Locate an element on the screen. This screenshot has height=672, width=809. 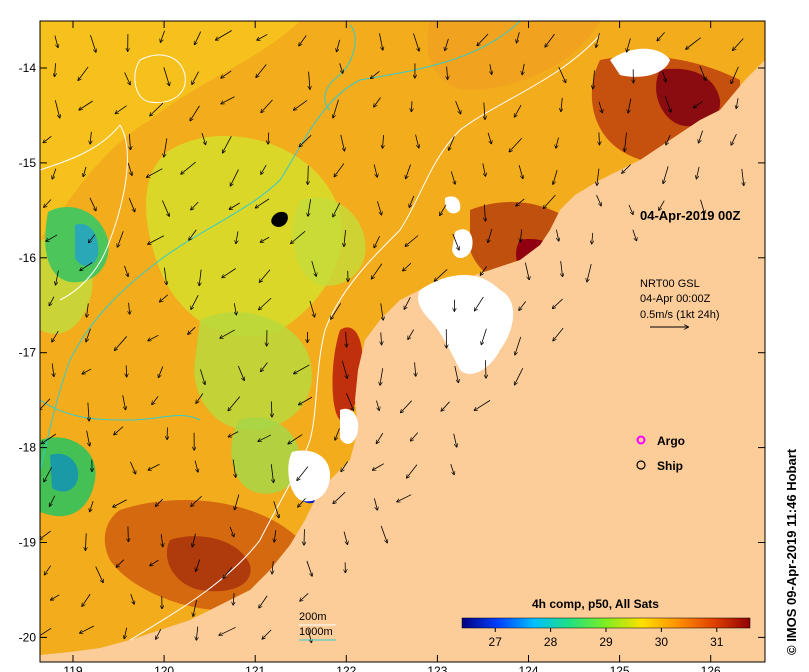
isobath-200m-label: 200m is located at coordinates (313, 617).